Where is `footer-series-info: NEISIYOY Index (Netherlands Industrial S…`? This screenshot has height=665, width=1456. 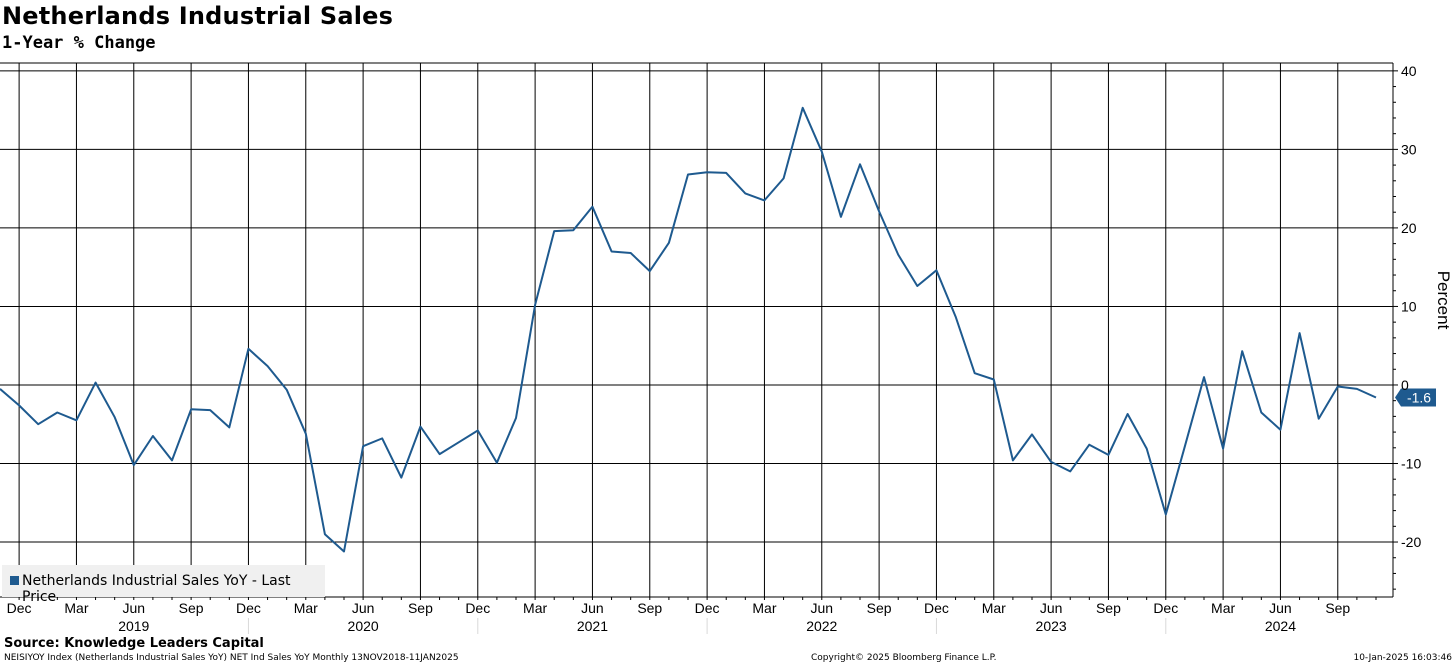 footer-series-info: NEISIYOY Index (Netherlands Industrial S… is located at coordinates (231, 658).